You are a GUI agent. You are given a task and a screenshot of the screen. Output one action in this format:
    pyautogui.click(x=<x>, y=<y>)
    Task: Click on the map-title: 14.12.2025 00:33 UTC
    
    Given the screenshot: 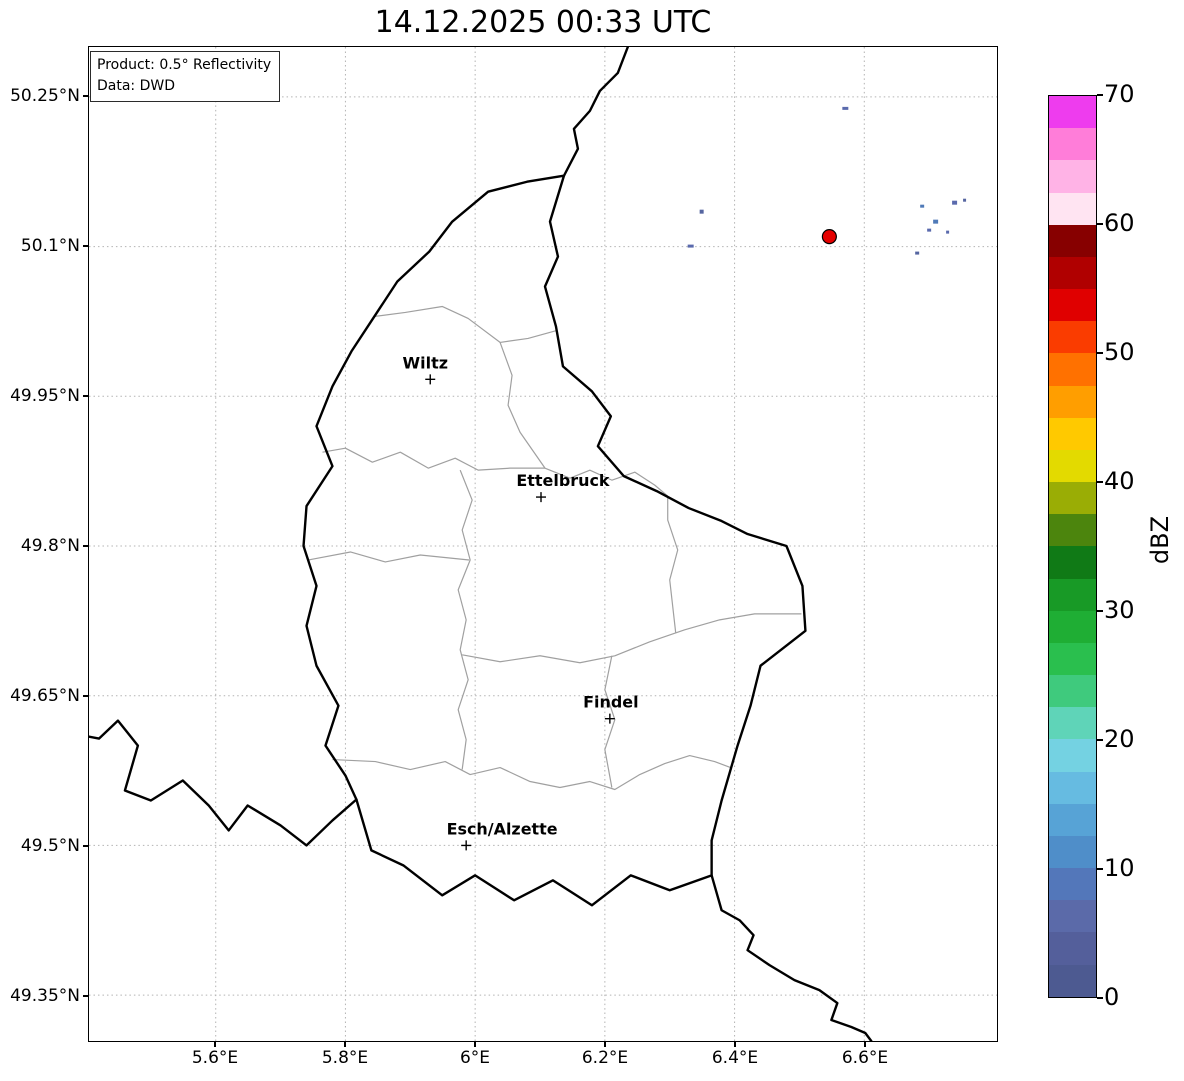 What is the action you would take?
    pyautogui.click(x=543, y=22)
    